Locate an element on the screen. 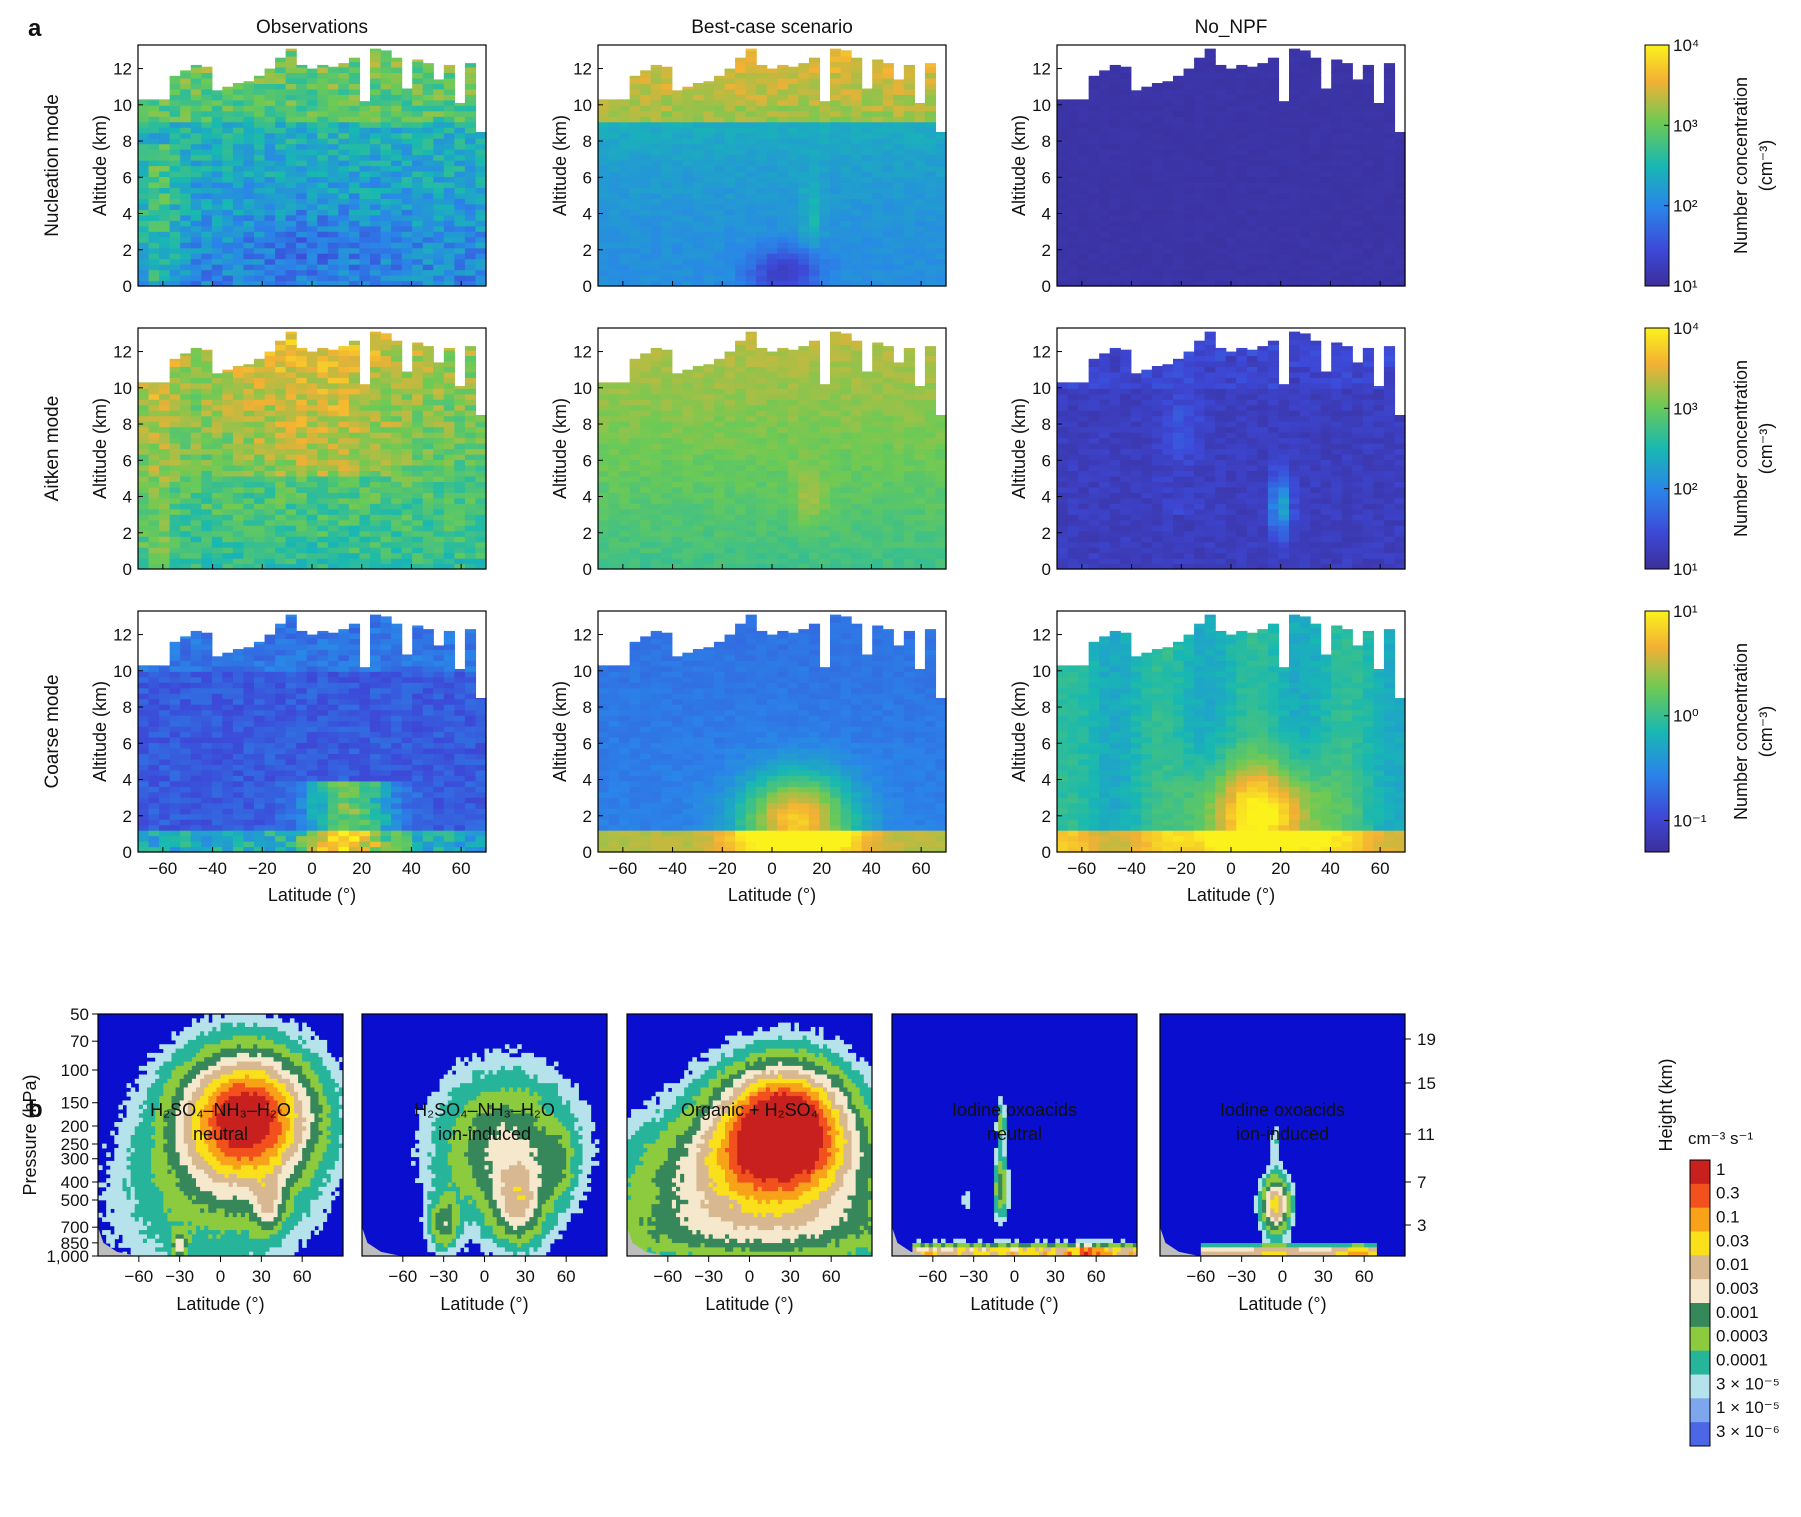  column-title: Best-case scenario is located at coordinates (772, 27).